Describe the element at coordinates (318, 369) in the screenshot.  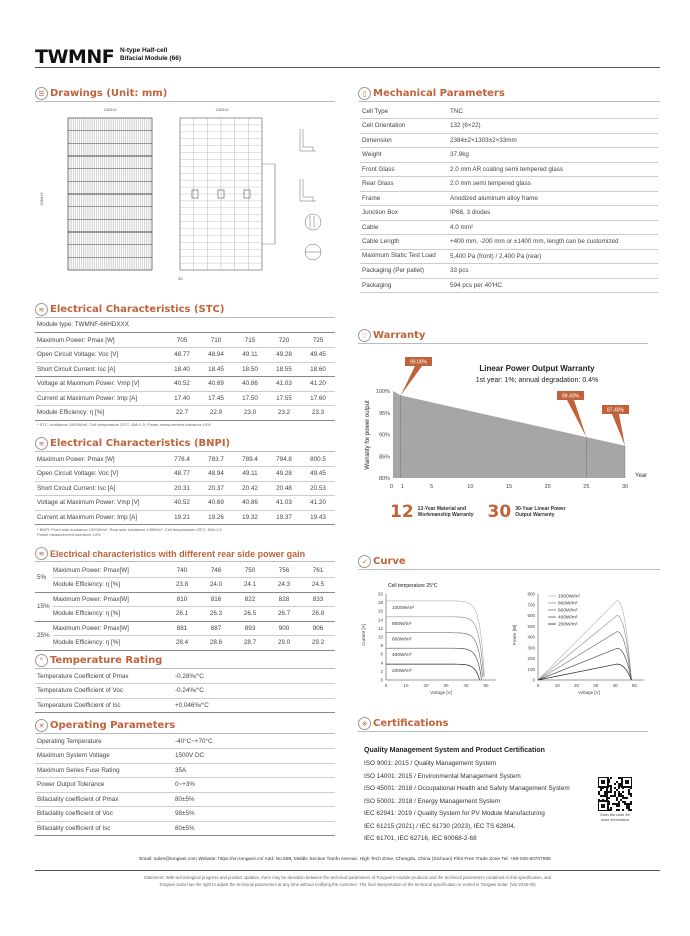
I see `cell-value: 18.60` at that location.